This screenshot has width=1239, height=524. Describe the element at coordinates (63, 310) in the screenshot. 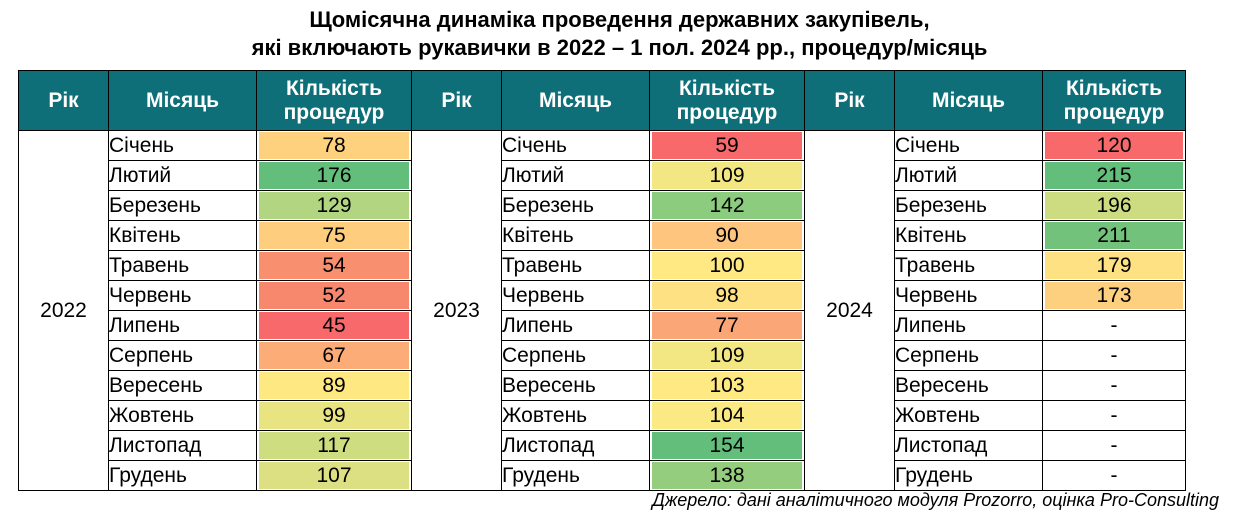

I see `year-cell: 2022` at that location.